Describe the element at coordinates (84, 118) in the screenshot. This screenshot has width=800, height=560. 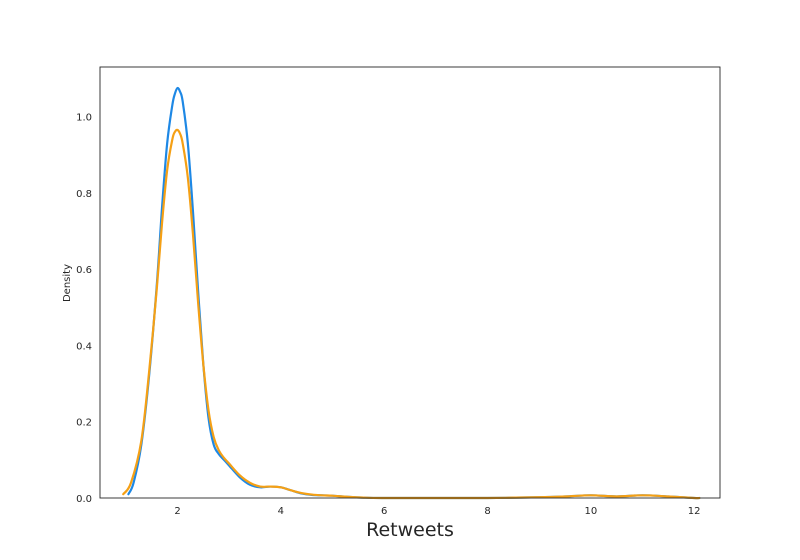
I see `y-tick-label: 1.0` at that location.